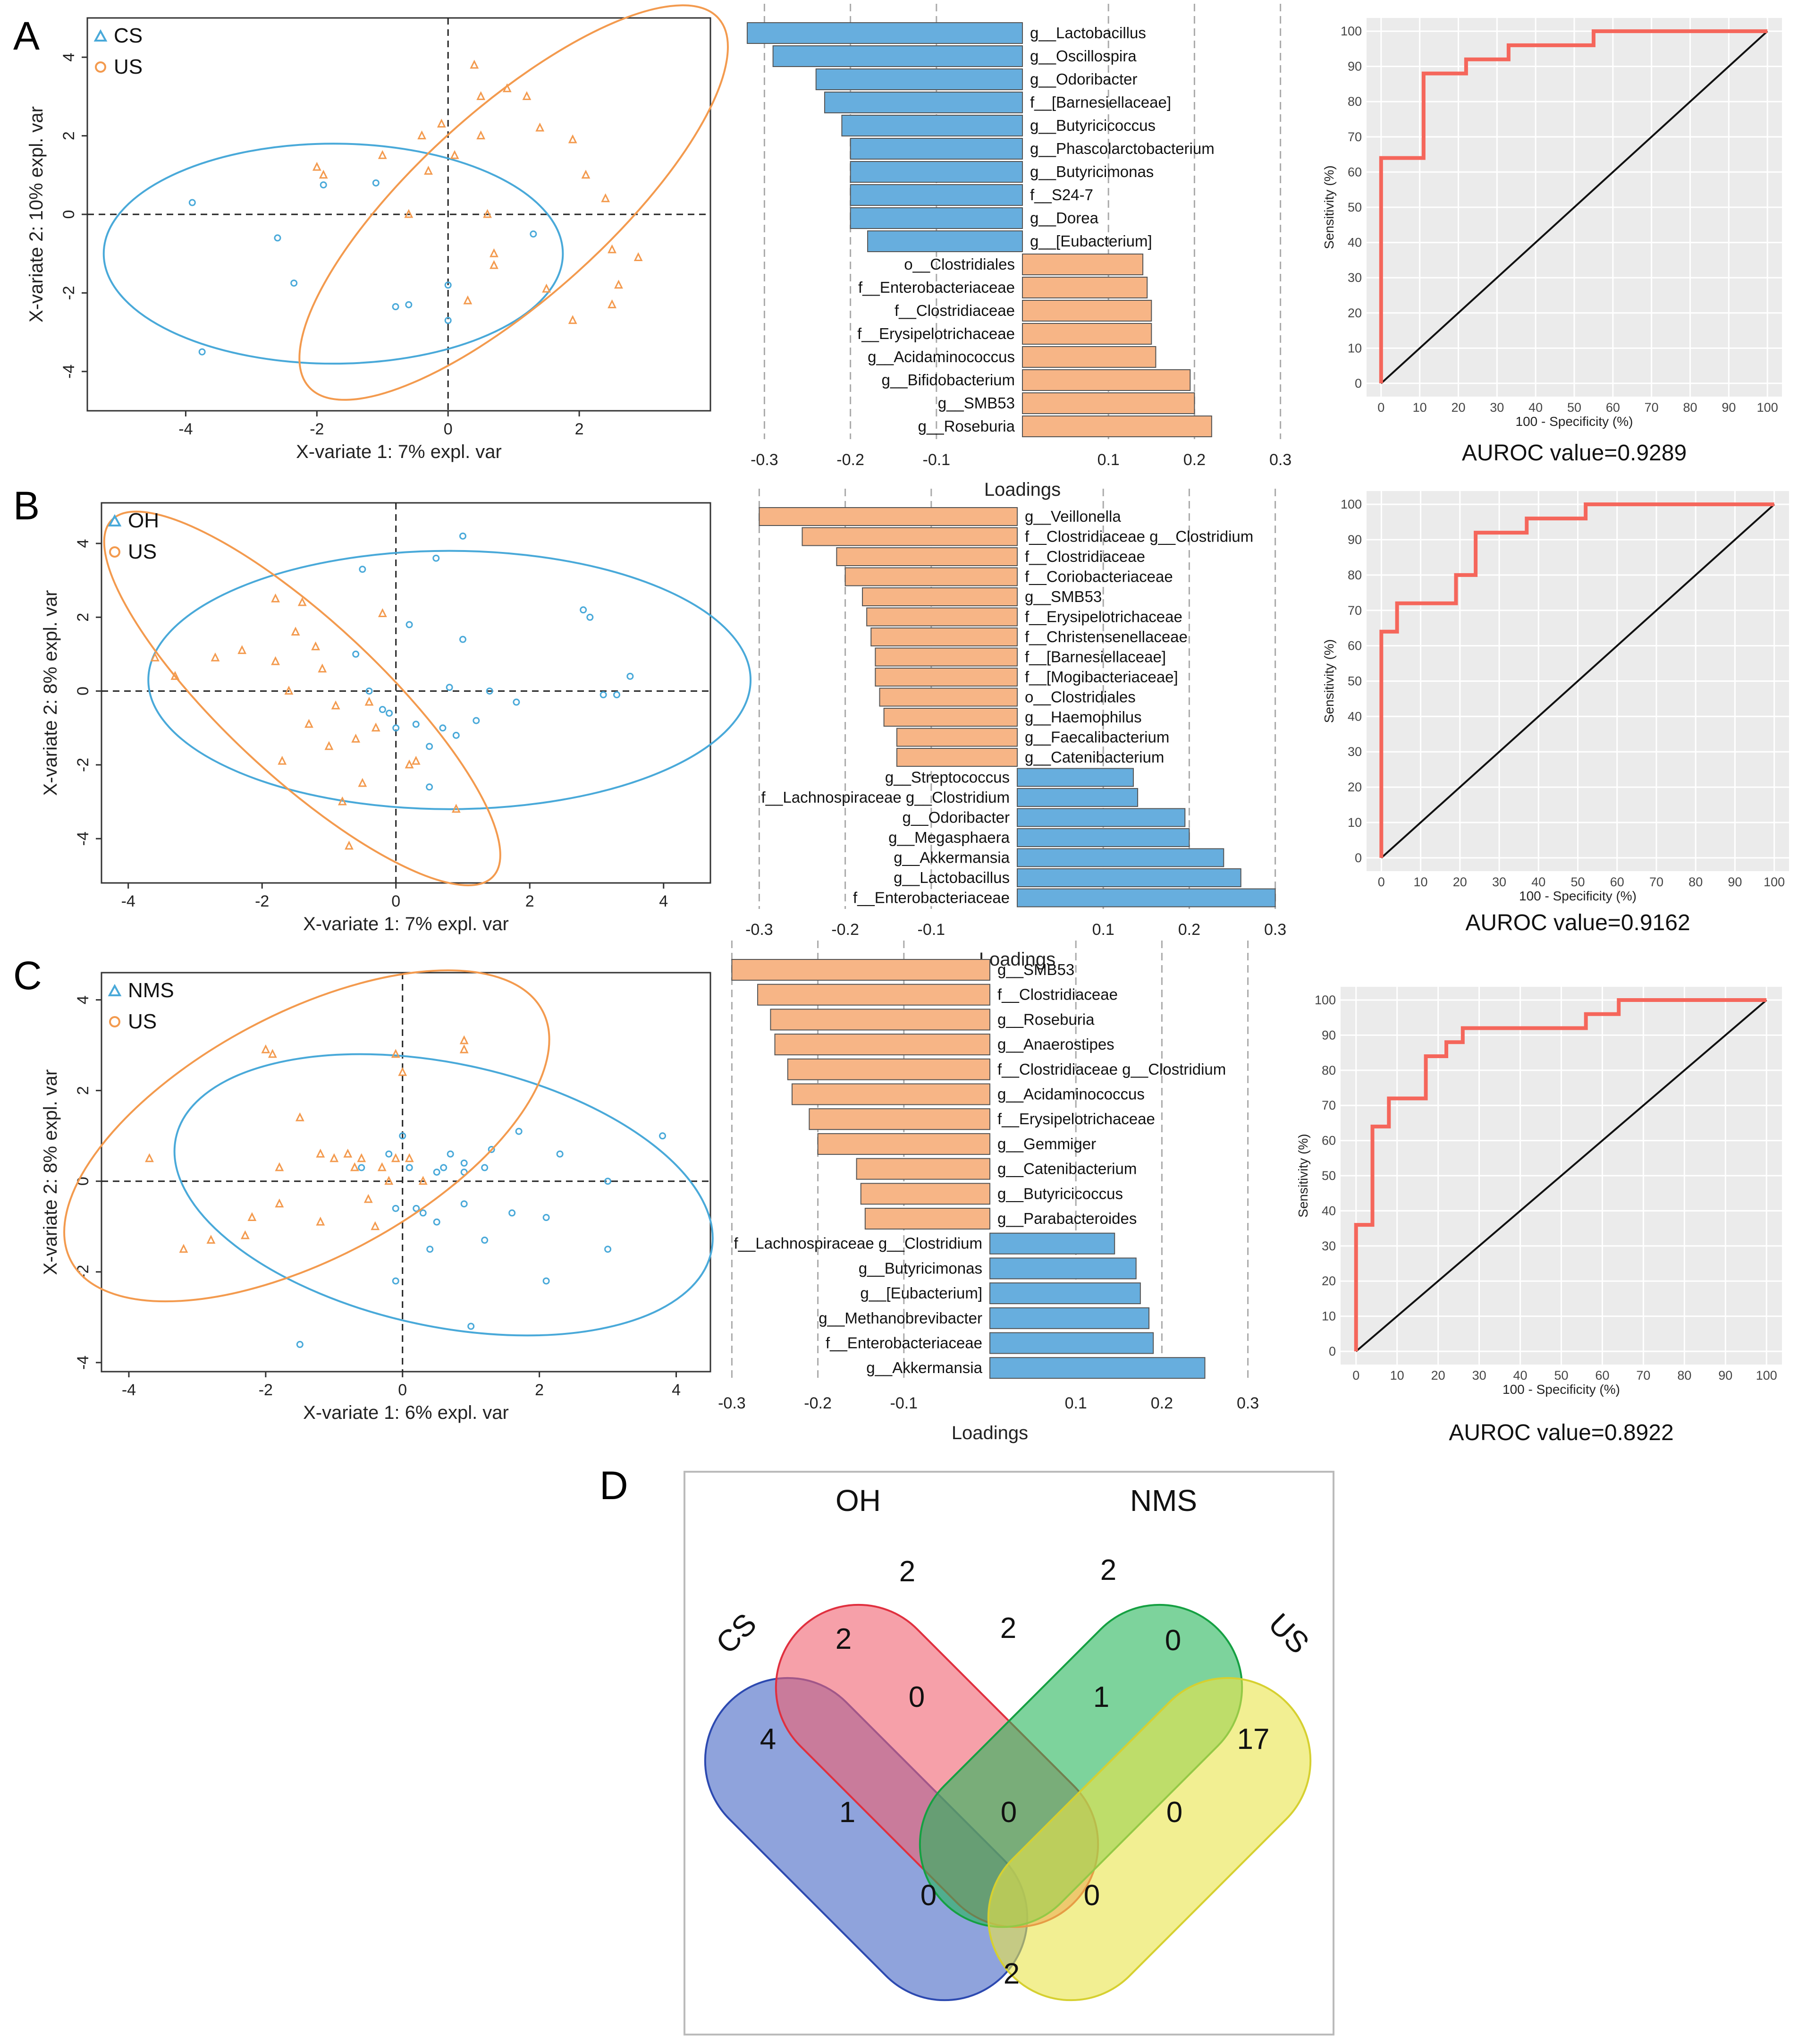 This screenshot has height=2044, width=1798. I want to click on bar-label: g__Veillonella, so click(1073, 516).